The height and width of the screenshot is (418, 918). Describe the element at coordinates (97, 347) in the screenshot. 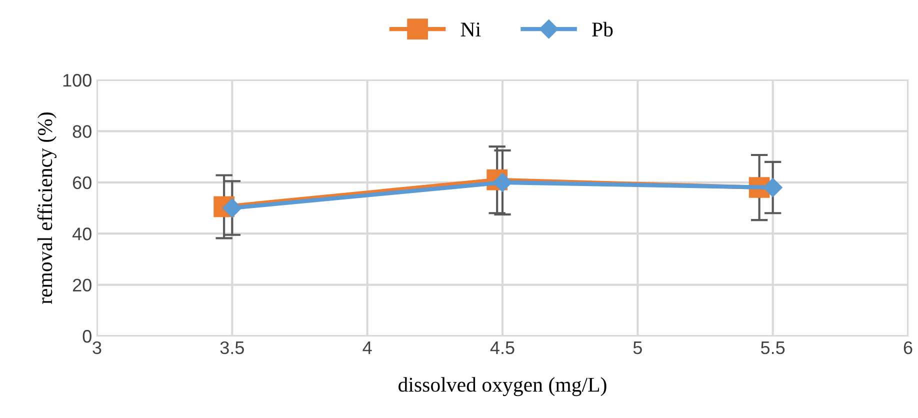

I see `x-tick-label: 3` at that location.